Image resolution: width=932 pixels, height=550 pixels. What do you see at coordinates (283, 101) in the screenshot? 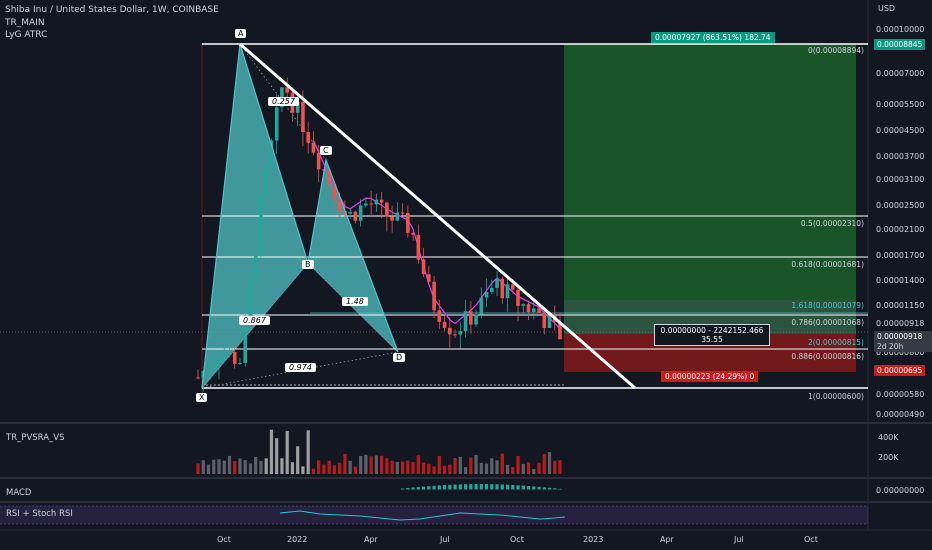
I see `ratio-label-ab: 0.257` at bounding box center [283, 101].